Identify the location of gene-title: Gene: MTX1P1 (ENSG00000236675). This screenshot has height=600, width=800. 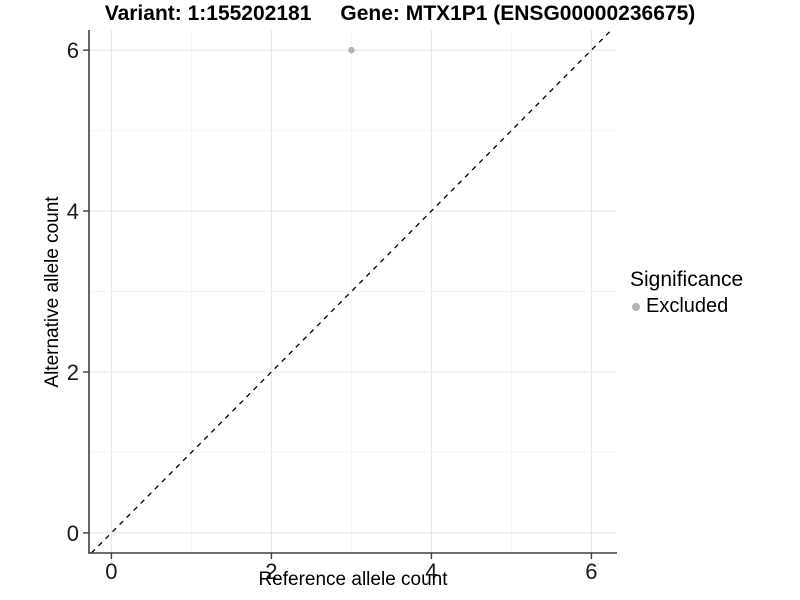
(518, 13).